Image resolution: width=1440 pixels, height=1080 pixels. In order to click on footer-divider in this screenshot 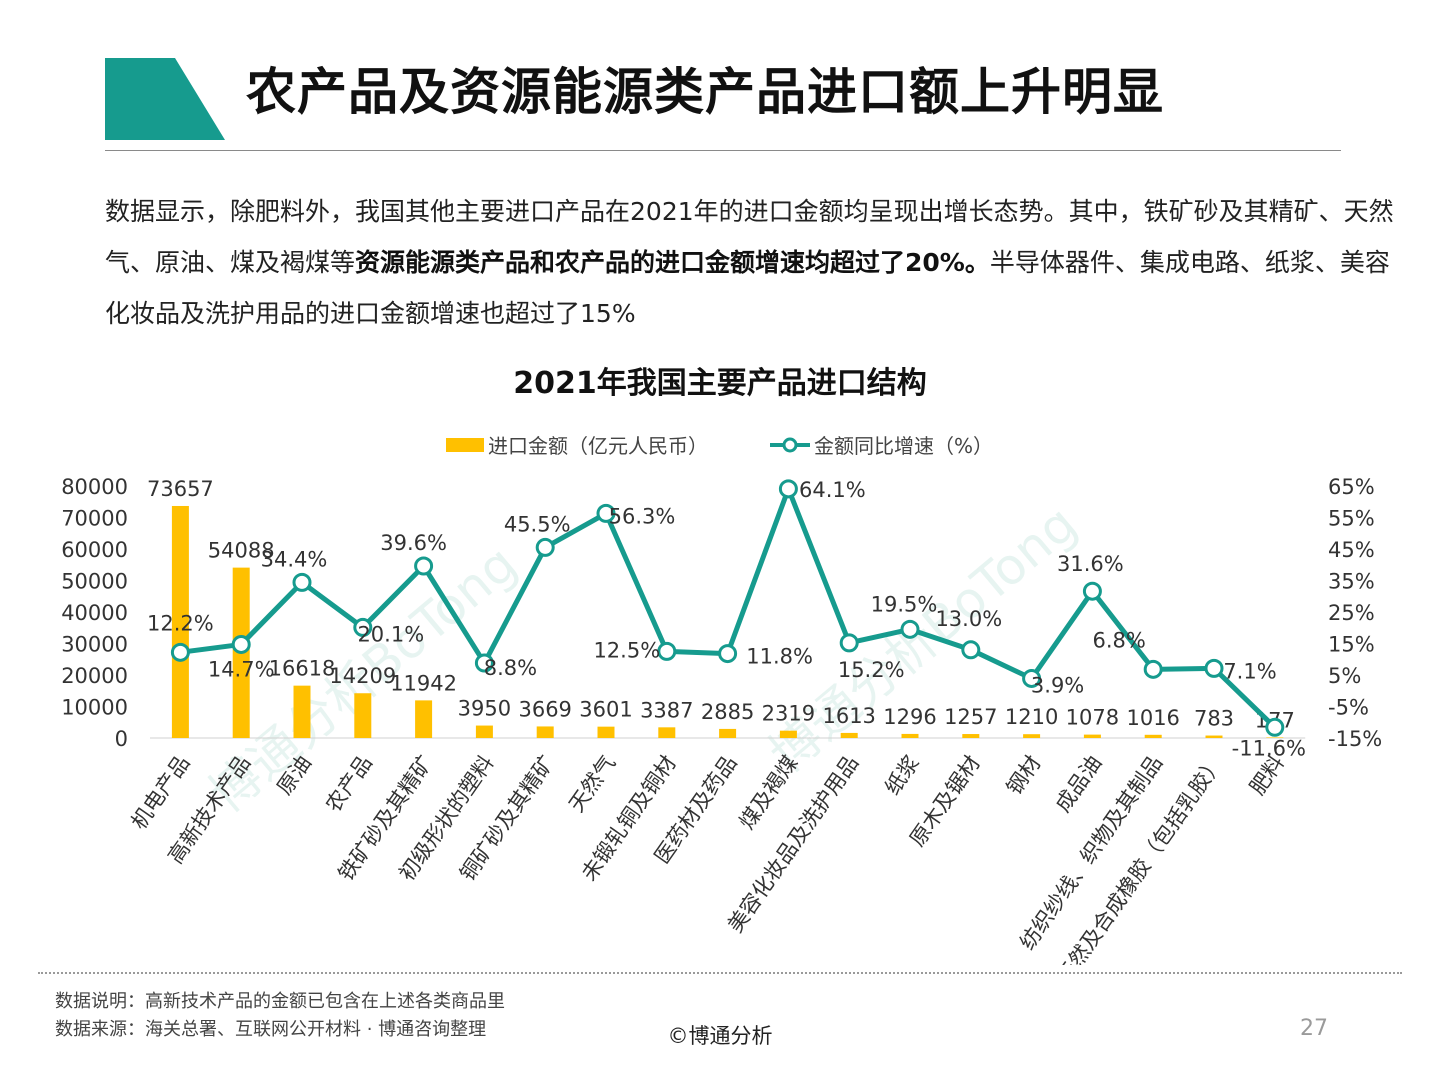, I will do `click(720, 973)`.